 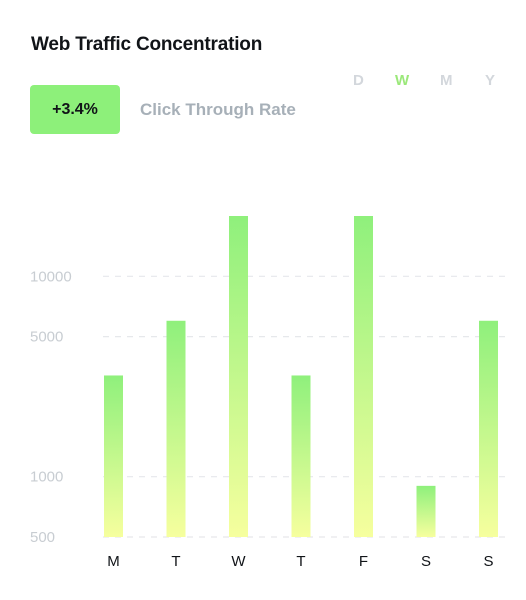 What do you see at coordinates (51, 407) in the screenshot?
I see `y-axis-ticks: 500 1000 5000 10000` at bounding box center [51, 407].